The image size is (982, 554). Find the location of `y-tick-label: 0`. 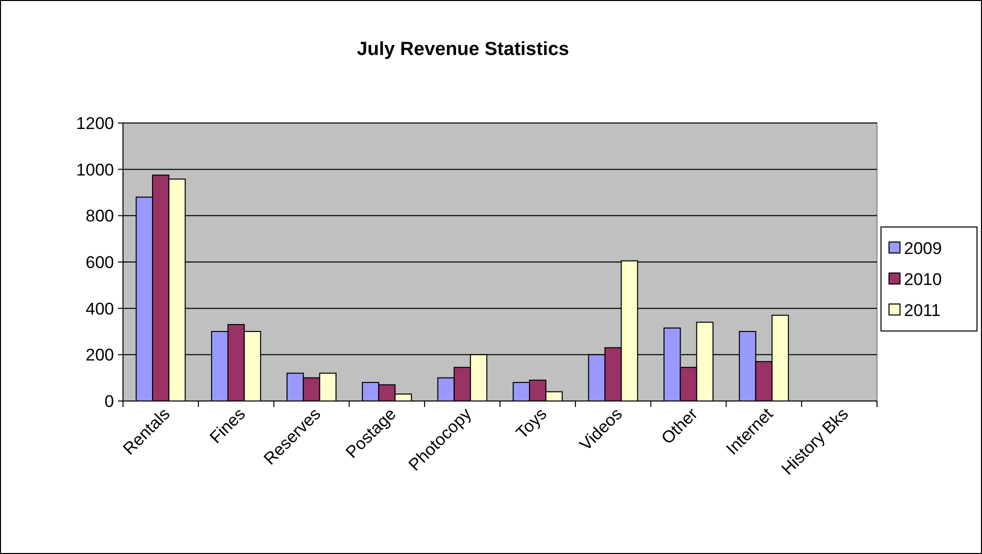

y-tick-label: 0 is located at coordinates (109, 401).